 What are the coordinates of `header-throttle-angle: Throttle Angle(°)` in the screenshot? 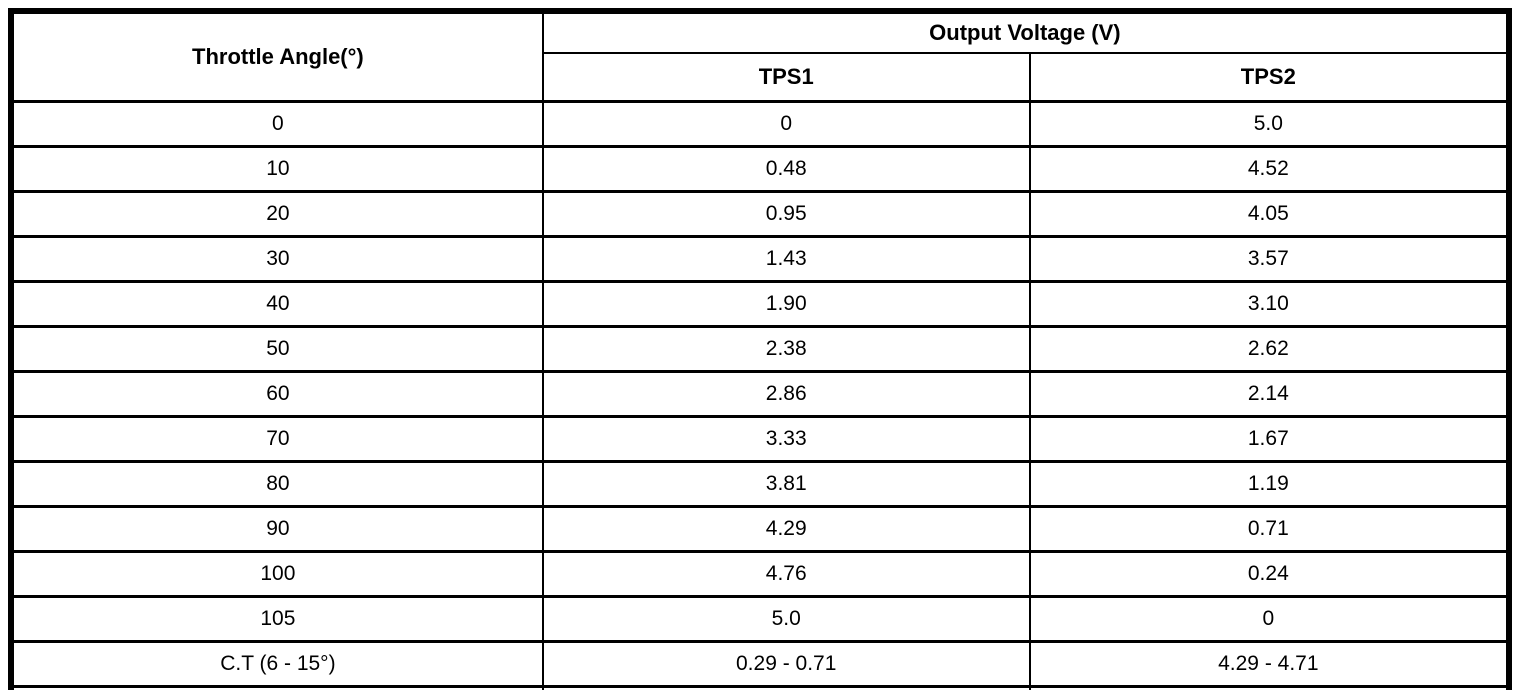 It's located at (277, 56).